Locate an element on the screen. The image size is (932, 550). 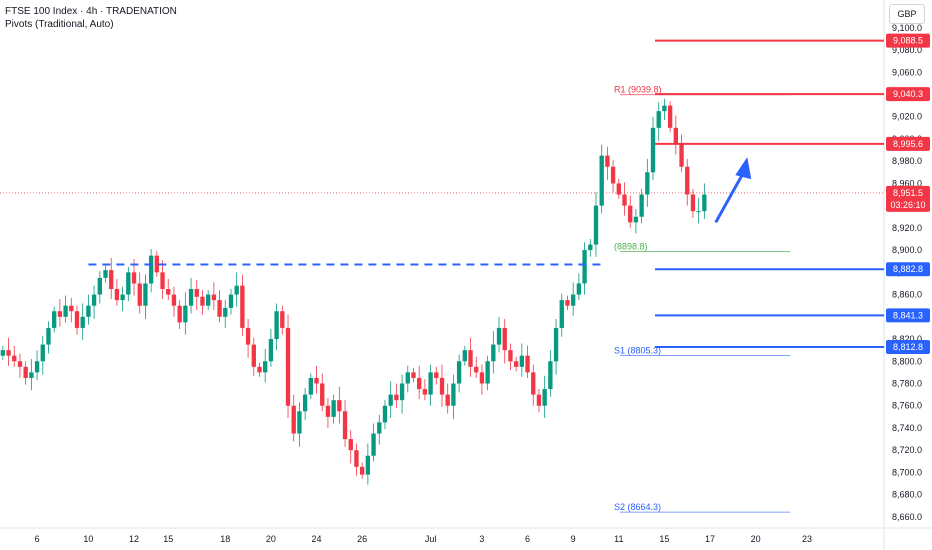
pivot-label: S1 (8805.3) is located at coordinates (637, 350).